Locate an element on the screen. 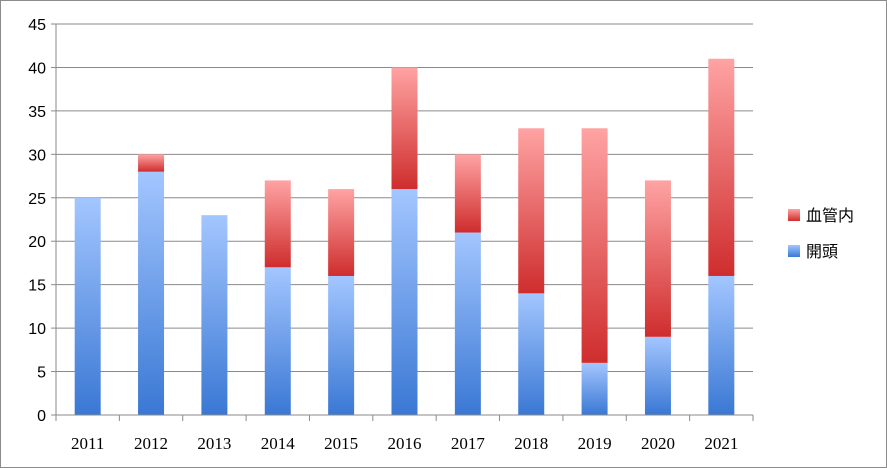 The height and width of the screenshot is (468, 887). legend-label: 血管内 is located at coordinates (830, 215).